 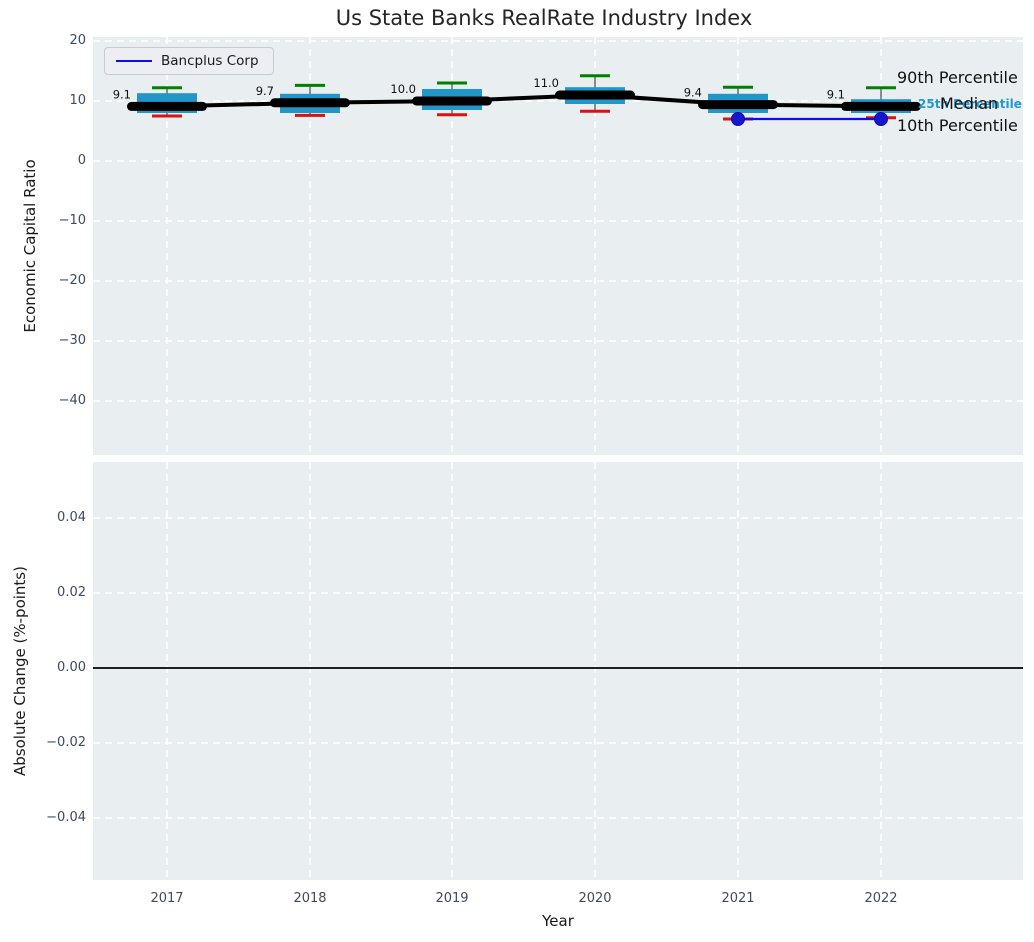 I want to click on x-tick-2021: 2021, so click(x=738, y=898).